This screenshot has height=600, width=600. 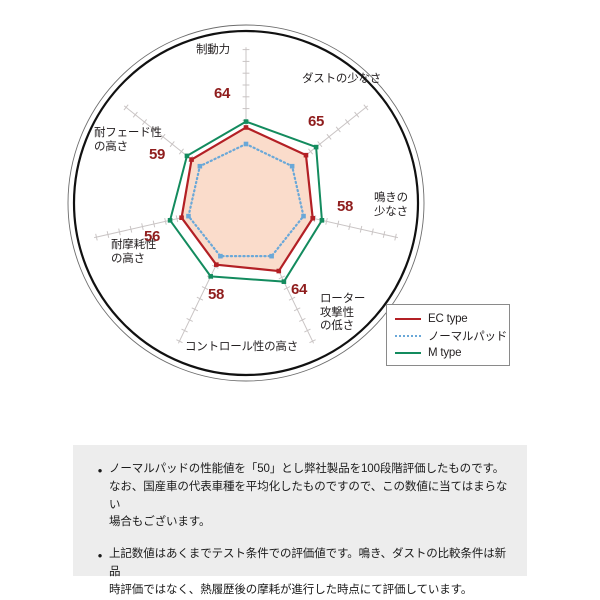 I want to click on legend-swatch-m-type, so click(x=408, y=352).